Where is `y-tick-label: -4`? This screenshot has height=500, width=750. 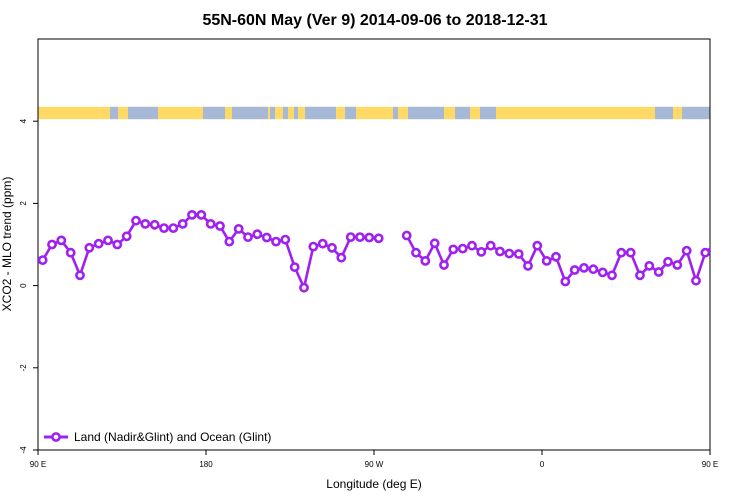
y-tick-label: -4 is located at coordinates (23, 450).